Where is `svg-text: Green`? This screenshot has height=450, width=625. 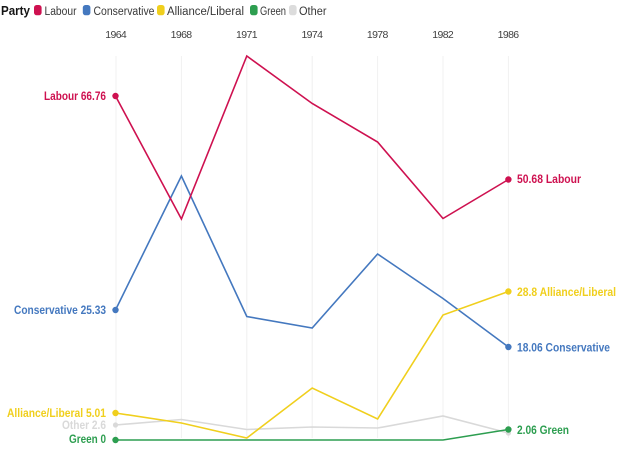
svg-text: Green is located at coordinates (273, 12).